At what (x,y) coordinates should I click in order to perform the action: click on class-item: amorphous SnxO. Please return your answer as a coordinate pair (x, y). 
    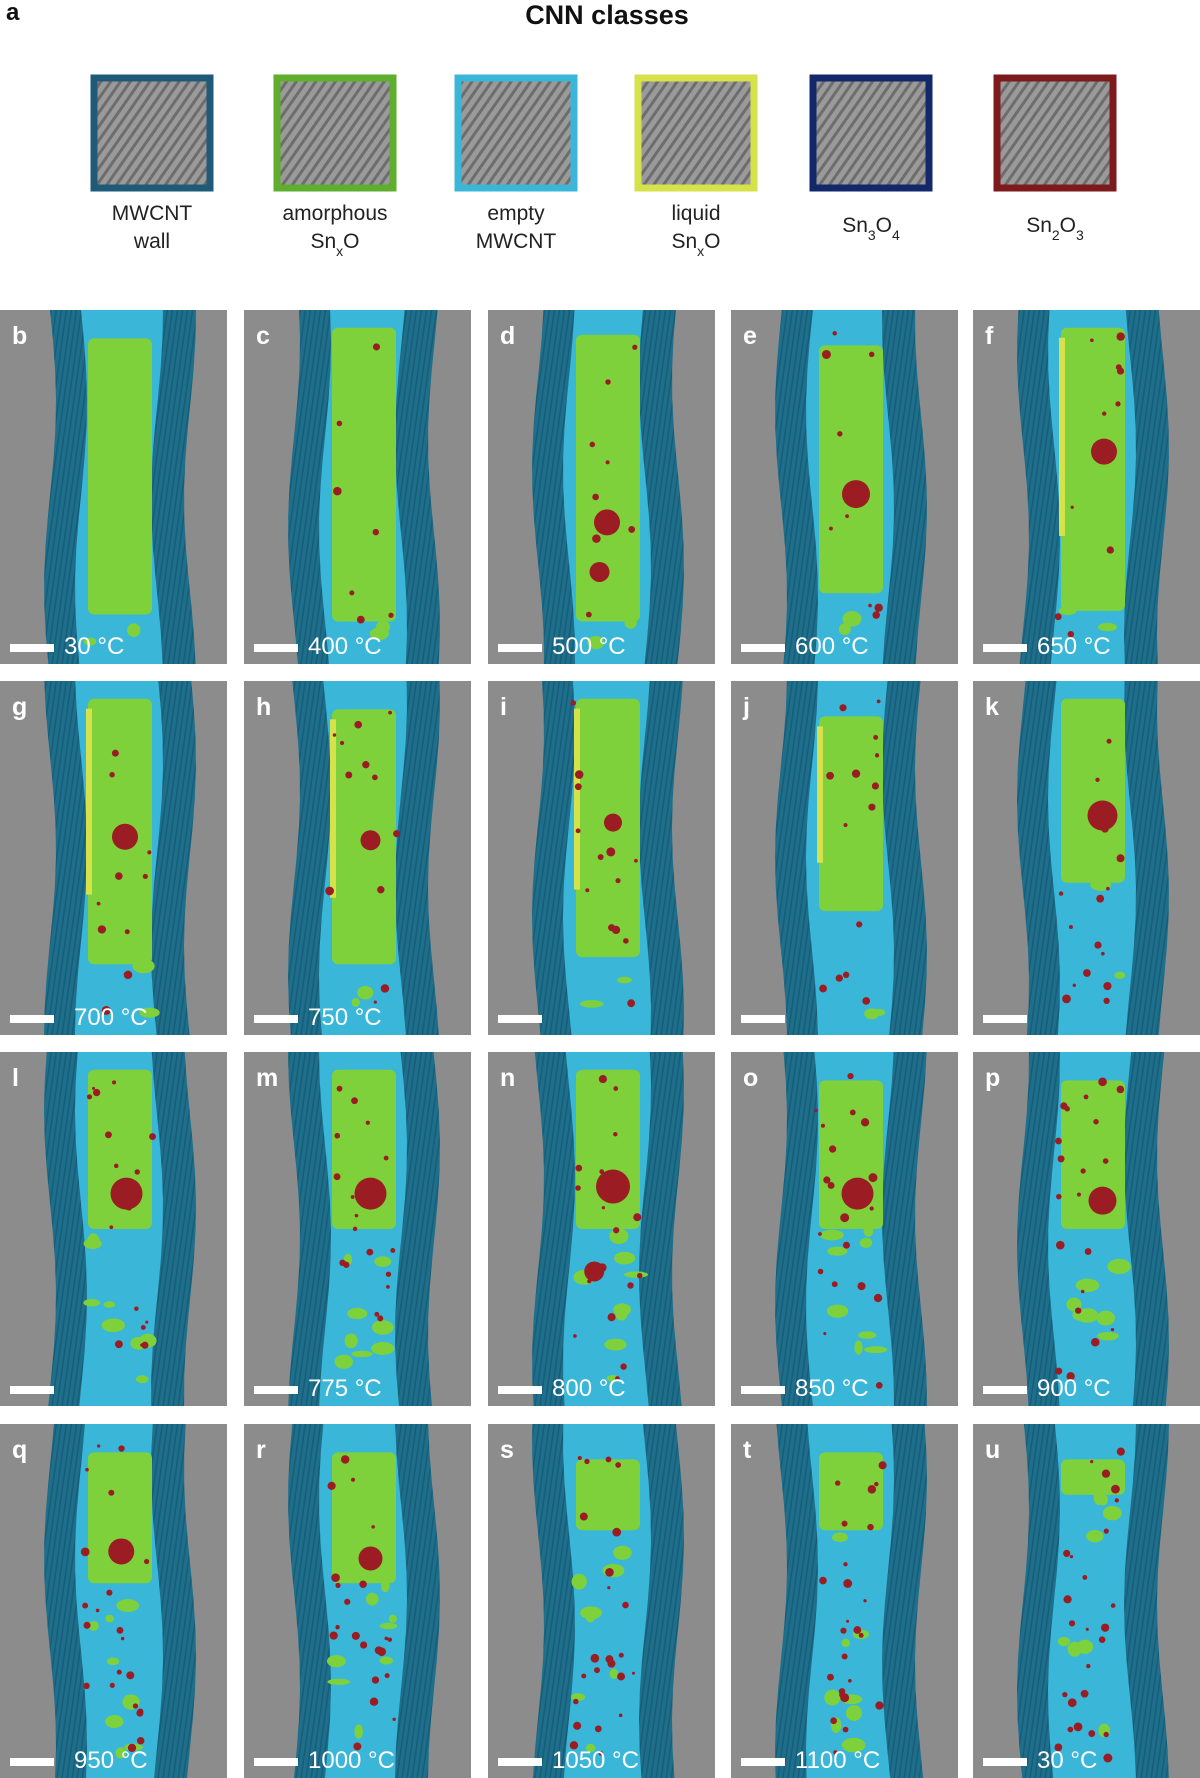
    Looking at the image, I should click on (335, 166).